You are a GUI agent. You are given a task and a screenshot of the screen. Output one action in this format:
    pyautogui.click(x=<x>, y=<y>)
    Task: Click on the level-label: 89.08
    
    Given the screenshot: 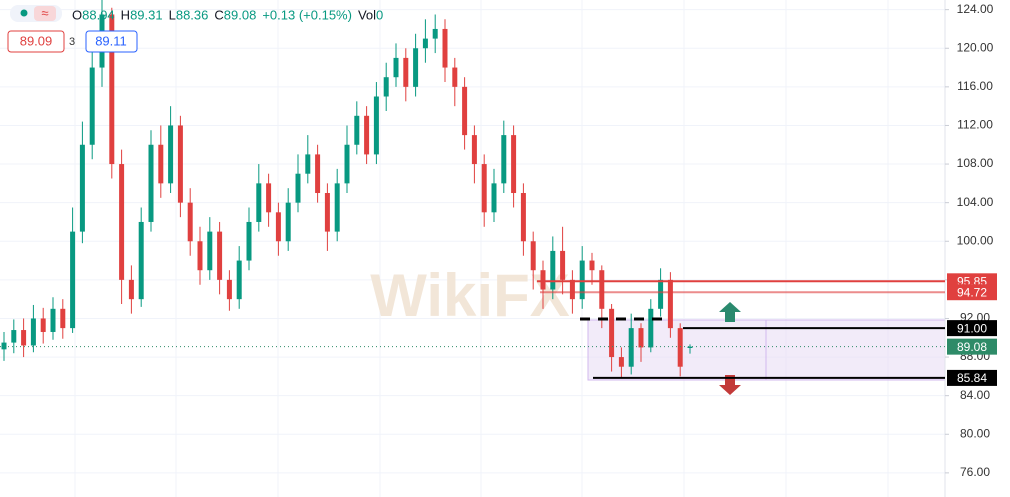 What is the action you would take?
    pyautogui.click(x=972, y=347)
    